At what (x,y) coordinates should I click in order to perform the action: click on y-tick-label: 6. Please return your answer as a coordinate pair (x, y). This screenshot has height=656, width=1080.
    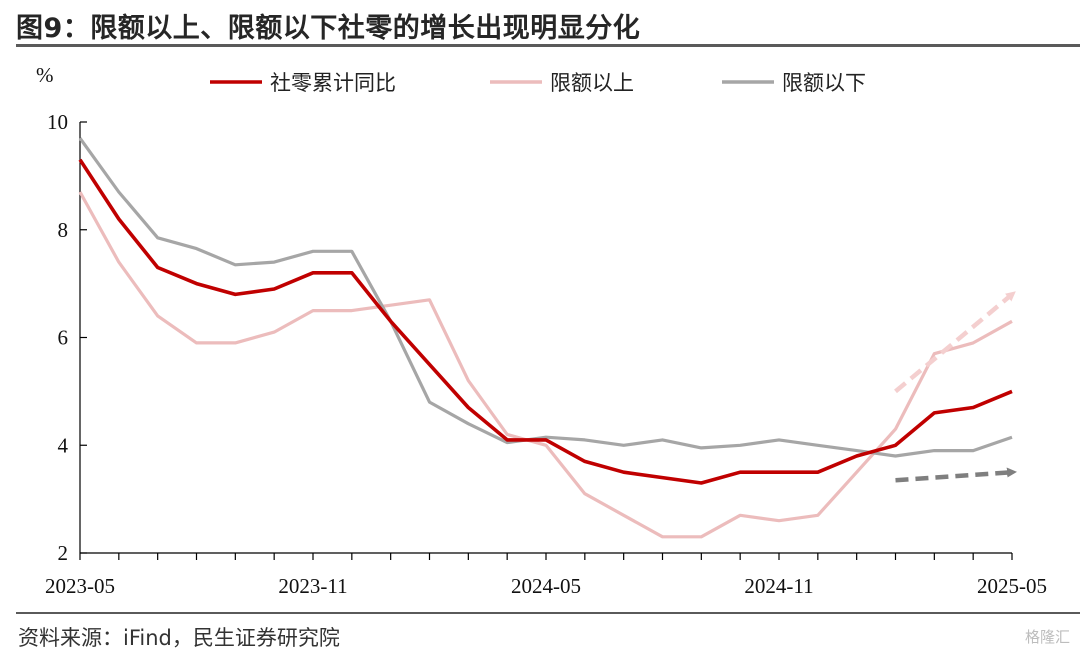
    Looking at the image, I should click on (63, 338).